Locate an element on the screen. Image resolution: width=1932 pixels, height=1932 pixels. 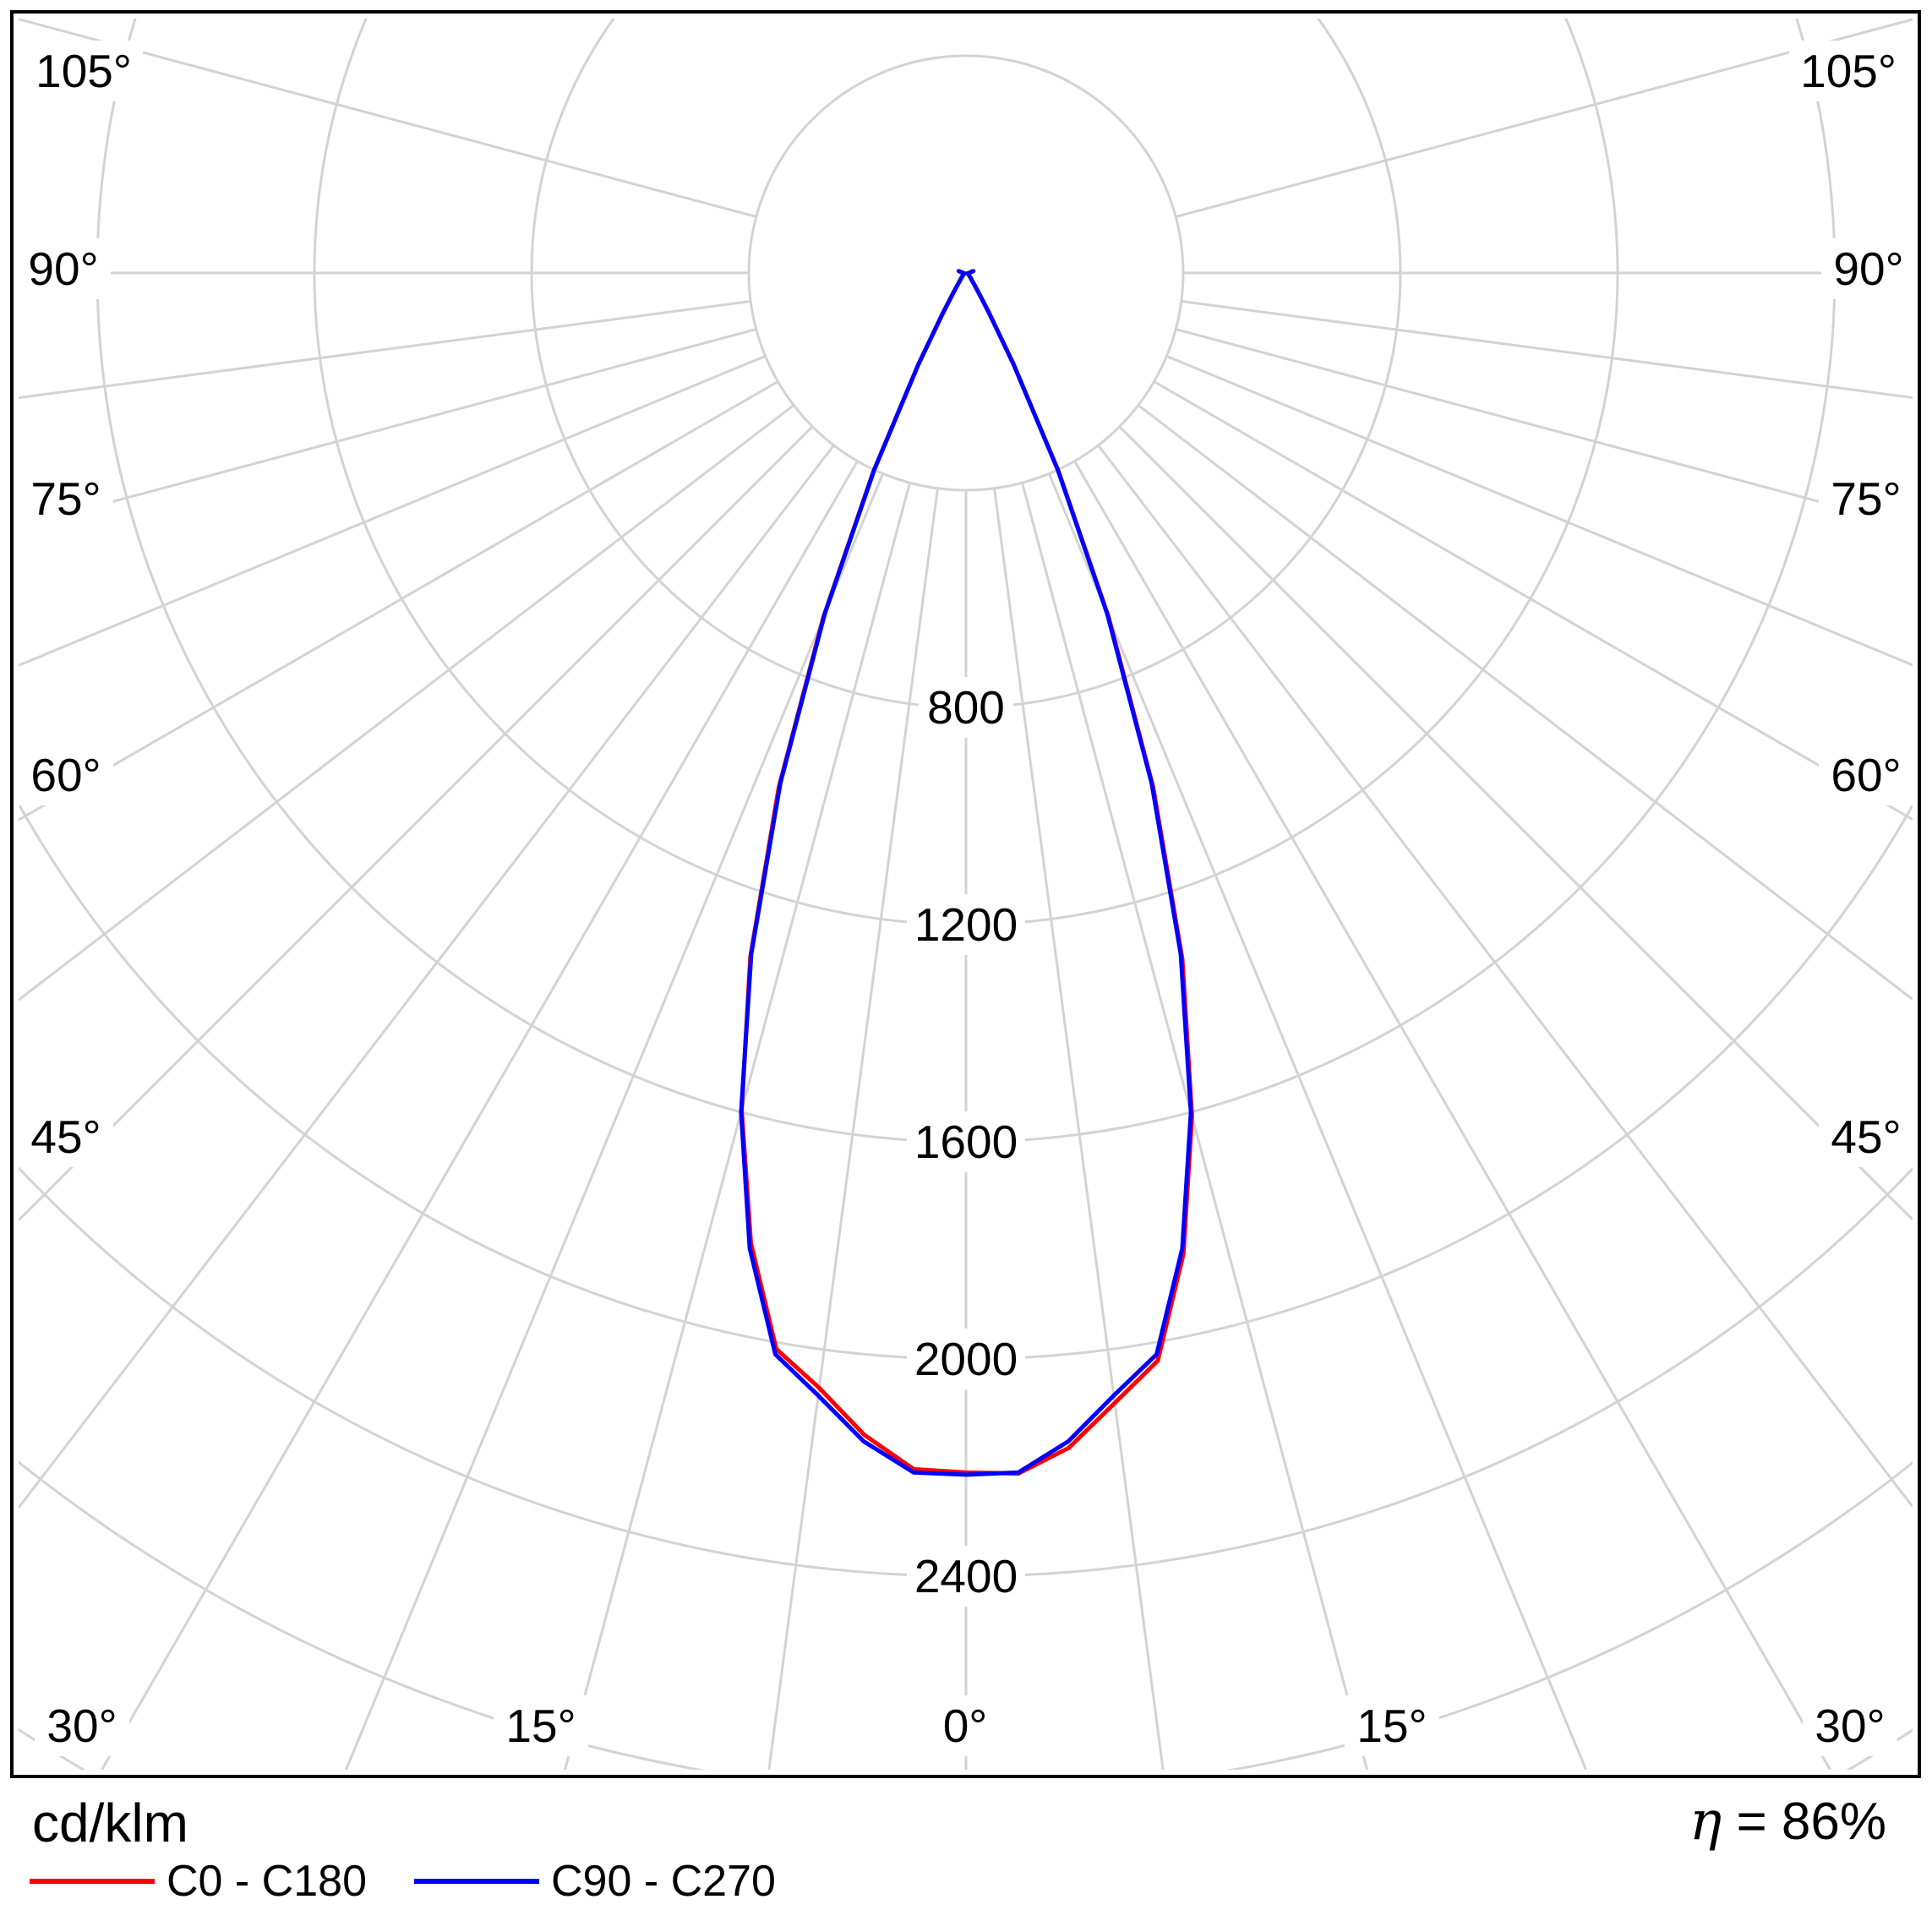
angle-label-0-left-patch is located at coordinates (965, 1725).